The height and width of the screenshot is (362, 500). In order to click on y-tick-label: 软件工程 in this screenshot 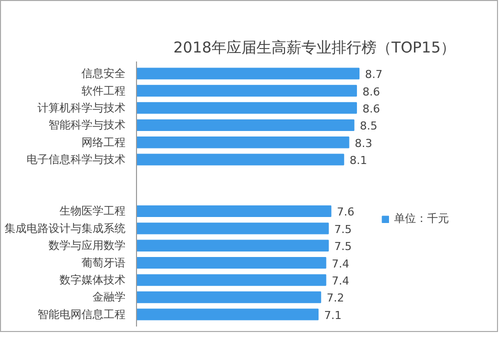, I will do `click(104, 91)`.